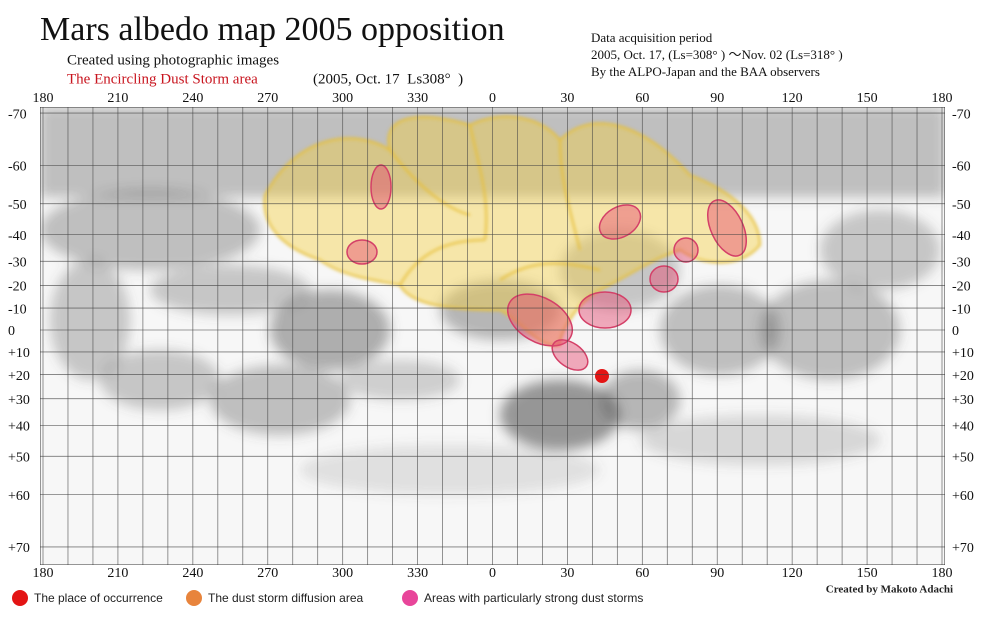  Describe the element at coordinates (342, 573) in the screenshot. I see `longitude-label-bottom: 300` at that location.